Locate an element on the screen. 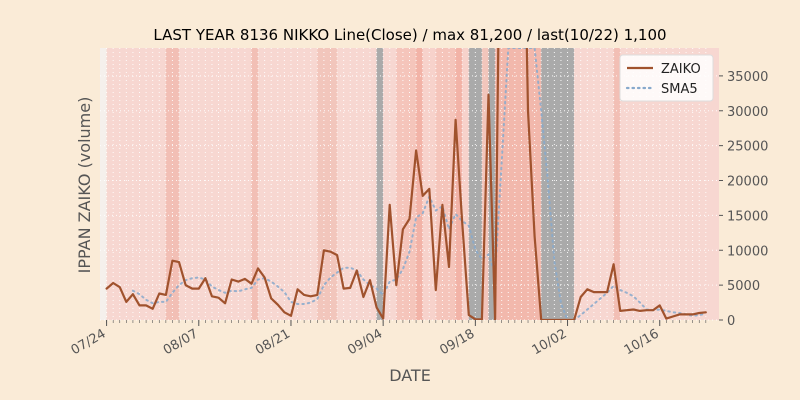 This screenshot has width=800, height=400. y-axis-label: IPPAN ZAIKO (volume) is located at coordinates (84, 185).